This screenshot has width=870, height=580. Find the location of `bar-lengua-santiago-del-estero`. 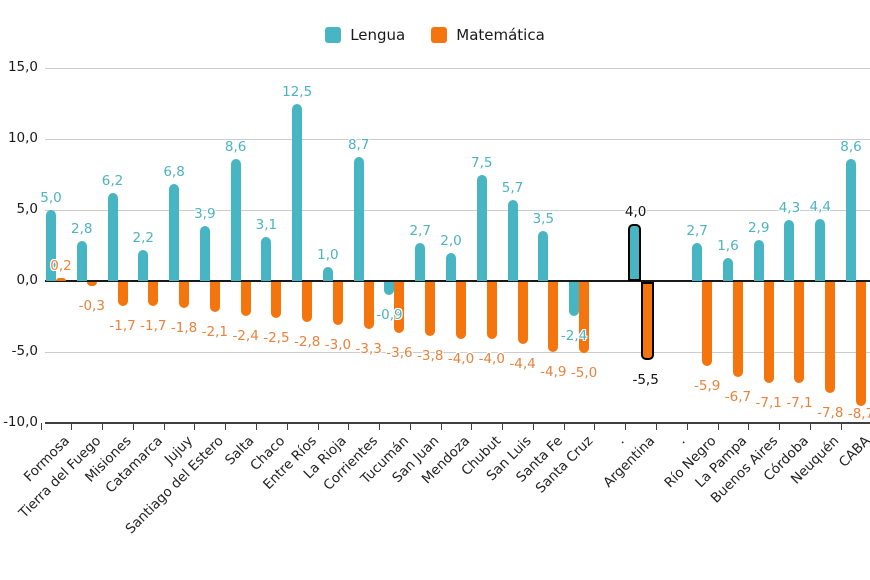

bar-lengua-santiago-del-estero is located at coordinates (204, 253).